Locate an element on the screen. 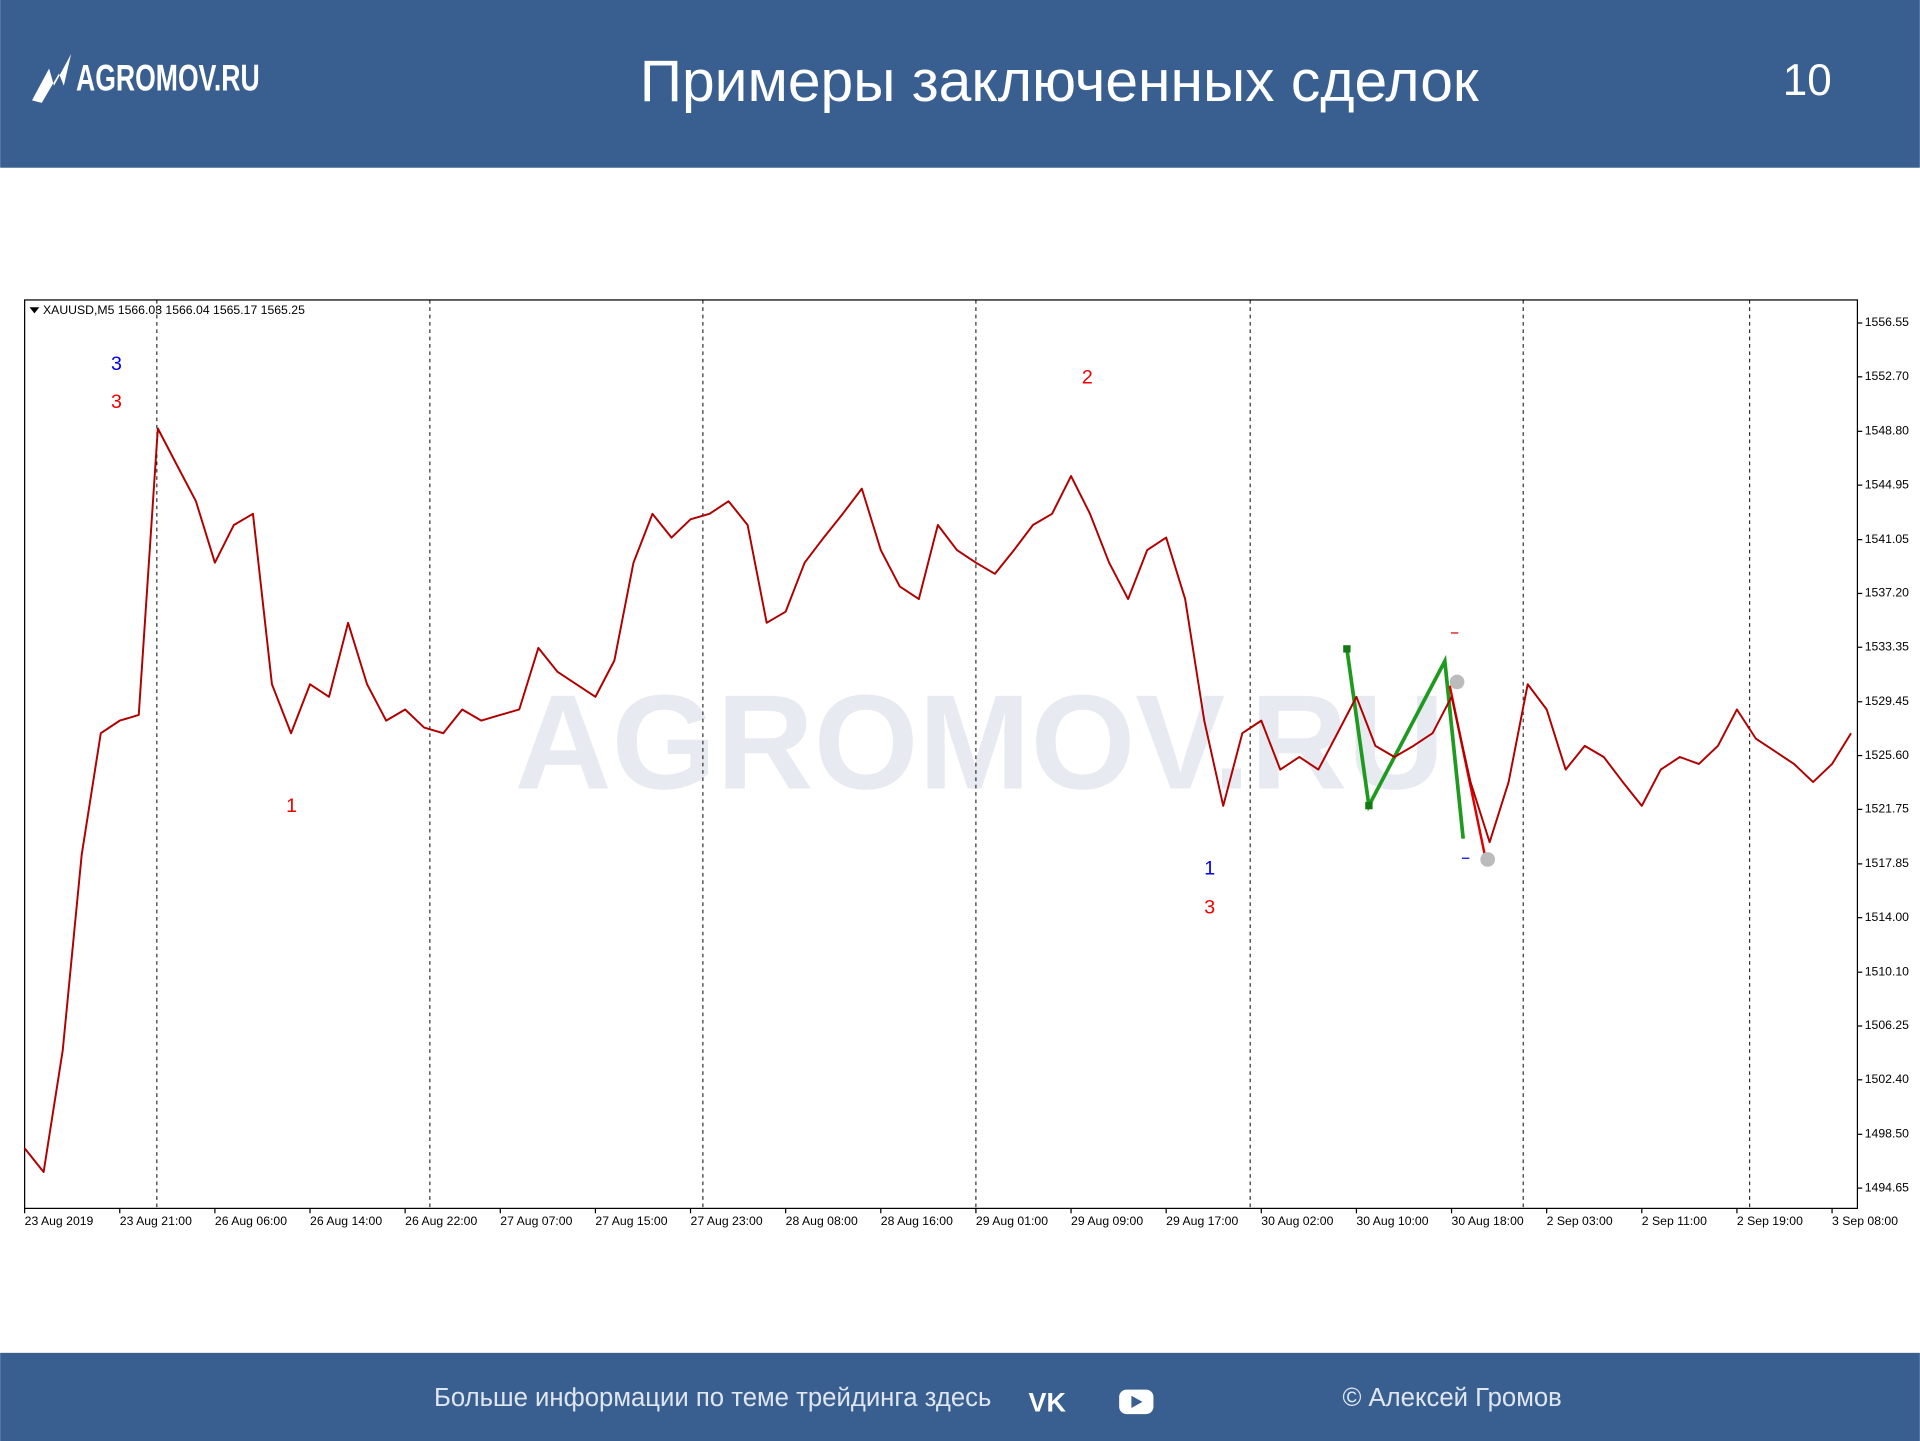  x-tick-label: 2 Sep 11:00 is located at coordinates (1674, 1221).